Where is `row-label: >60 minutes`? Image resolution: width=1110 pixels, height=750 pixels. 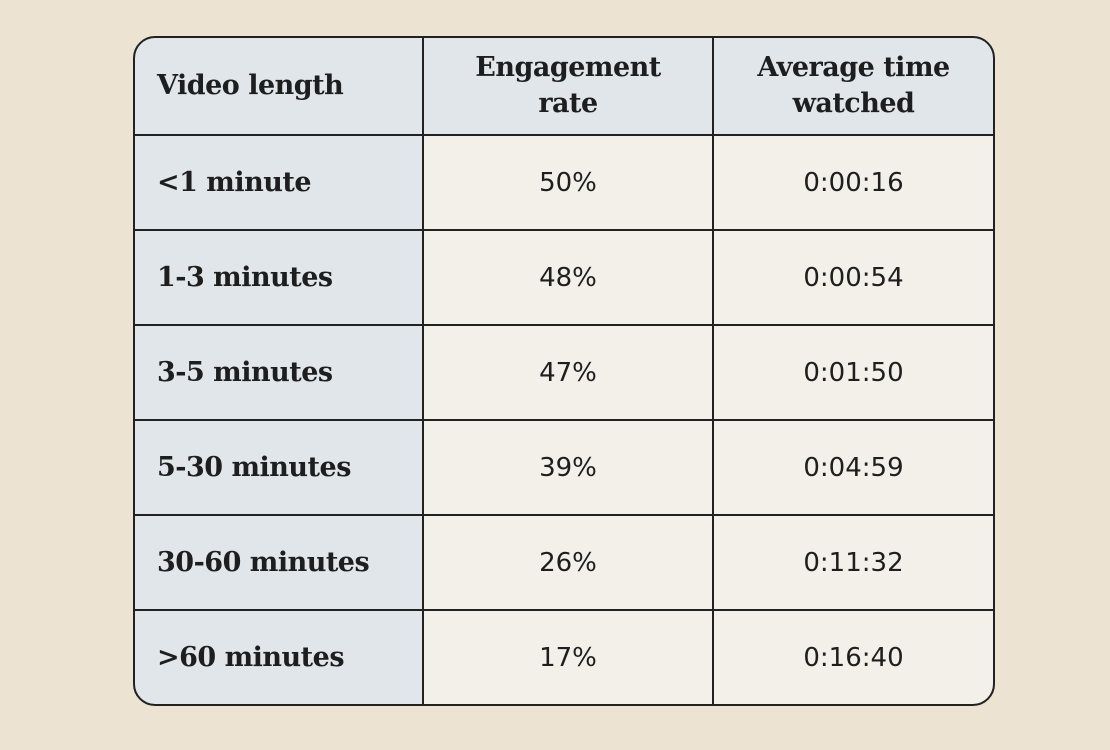
row-label: >60 minutes is located at coordinates (278, 657).